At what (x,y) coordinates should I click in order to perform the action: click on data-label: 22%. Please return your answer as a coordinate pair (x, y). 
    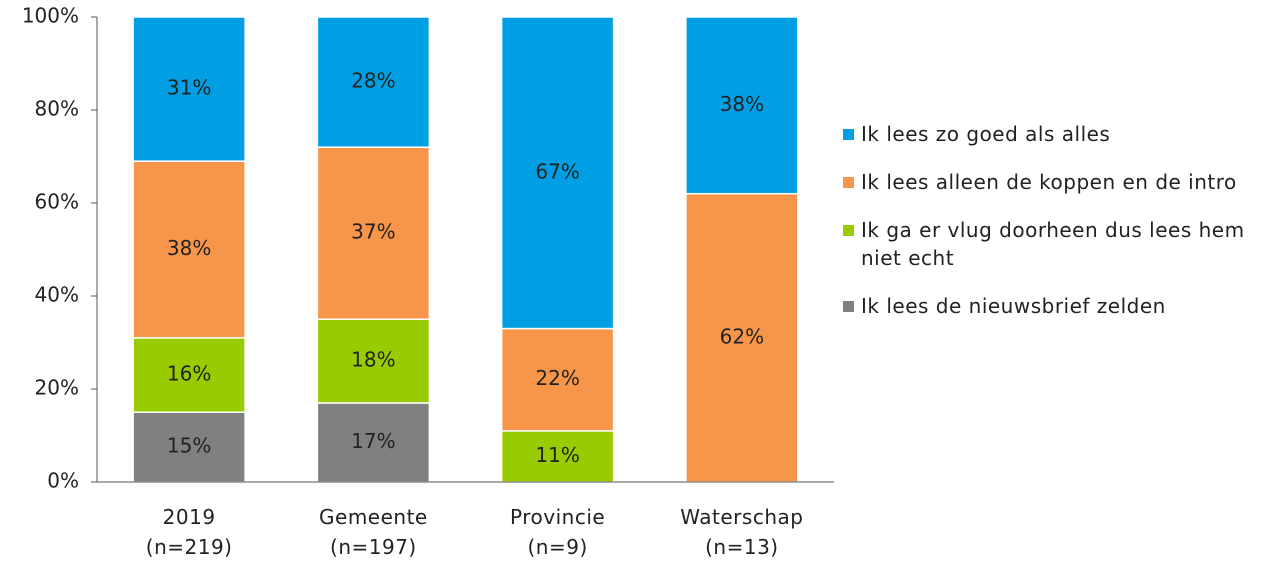
    Looking at the image, I should click on (557, 378).